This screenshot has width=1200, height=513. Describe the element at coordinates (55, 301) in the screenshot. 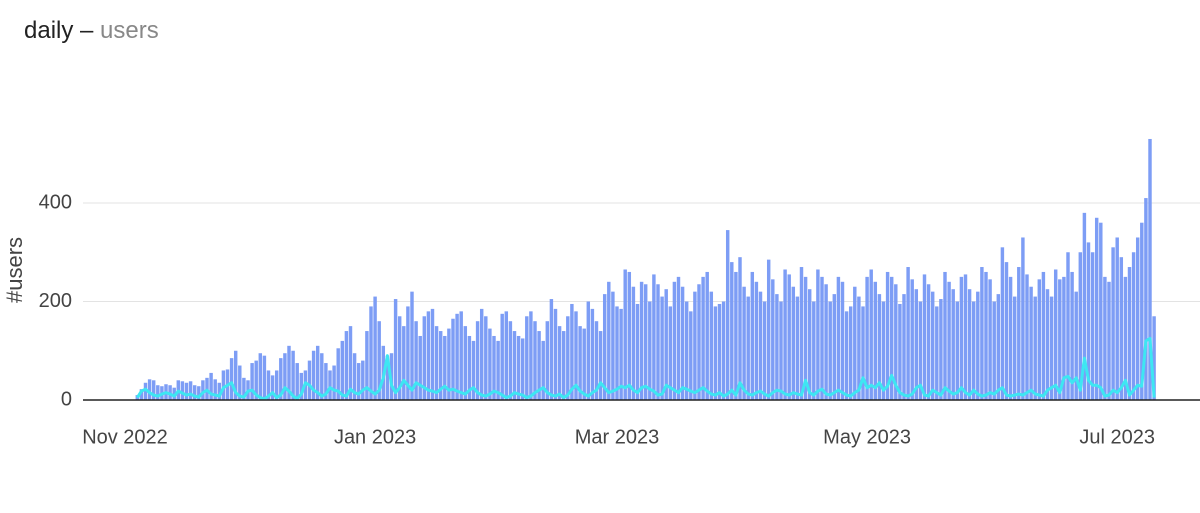

I see `y-tick-label: 200` at that location.